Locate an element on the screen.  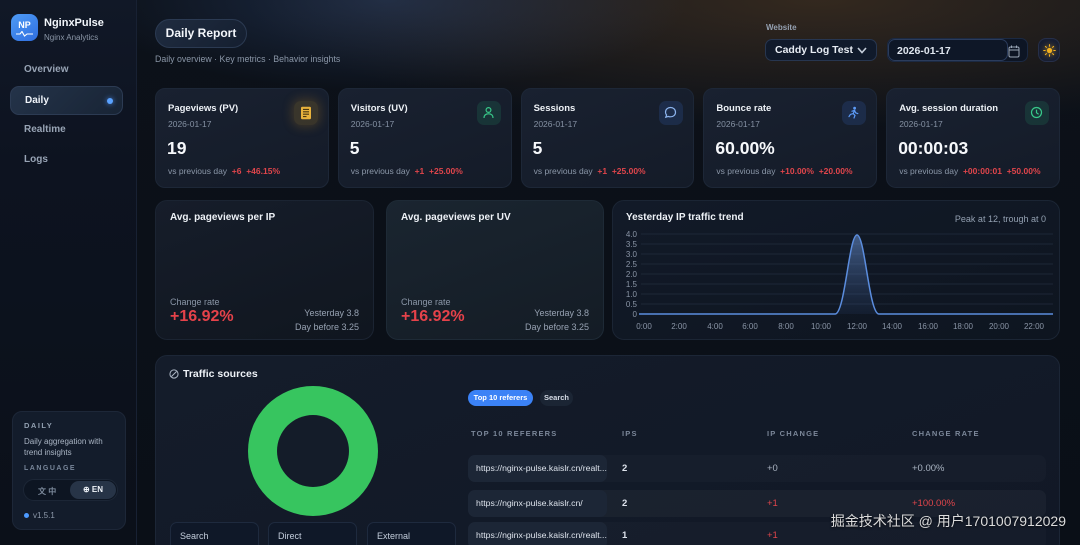
svg-text: 16:00 is located at coordinates (928, 326).